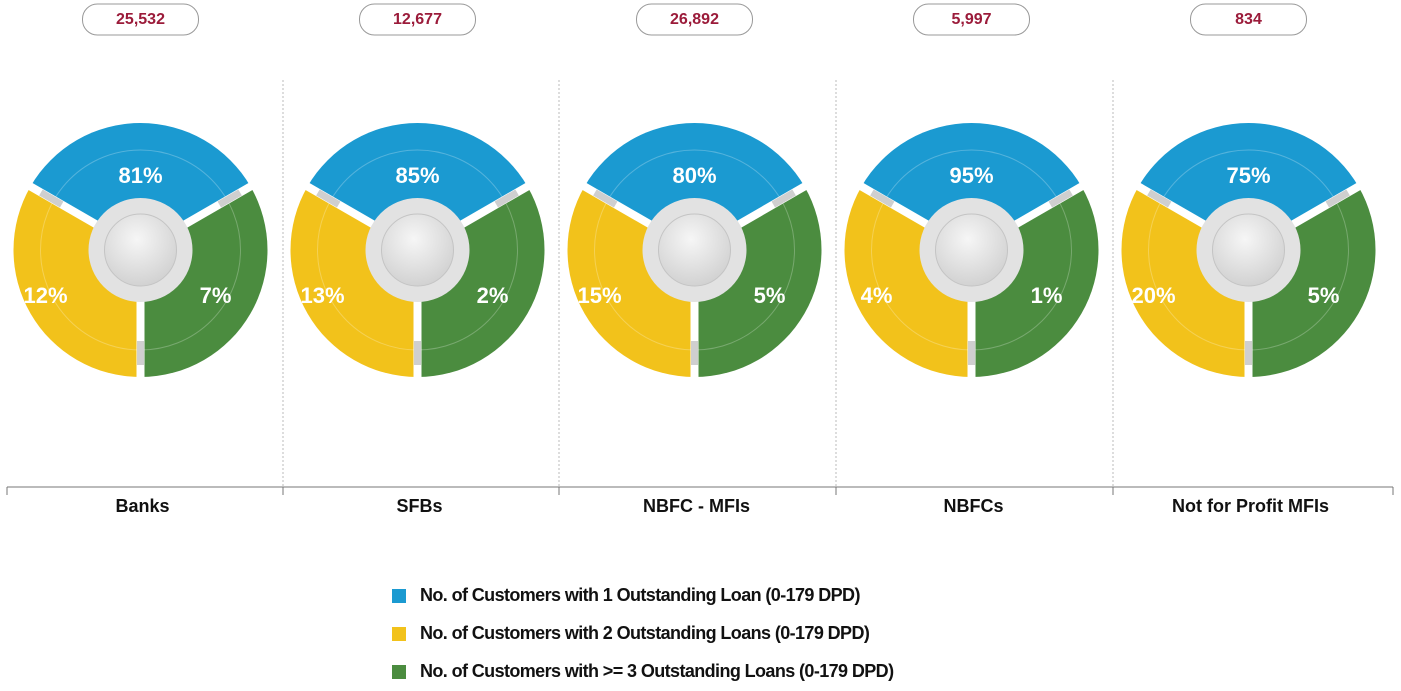 This screenshot has width=1401, height=691. Describe the element at coordinates (877, 295) in the screenshot. I see `share-label: 4%` at that location.